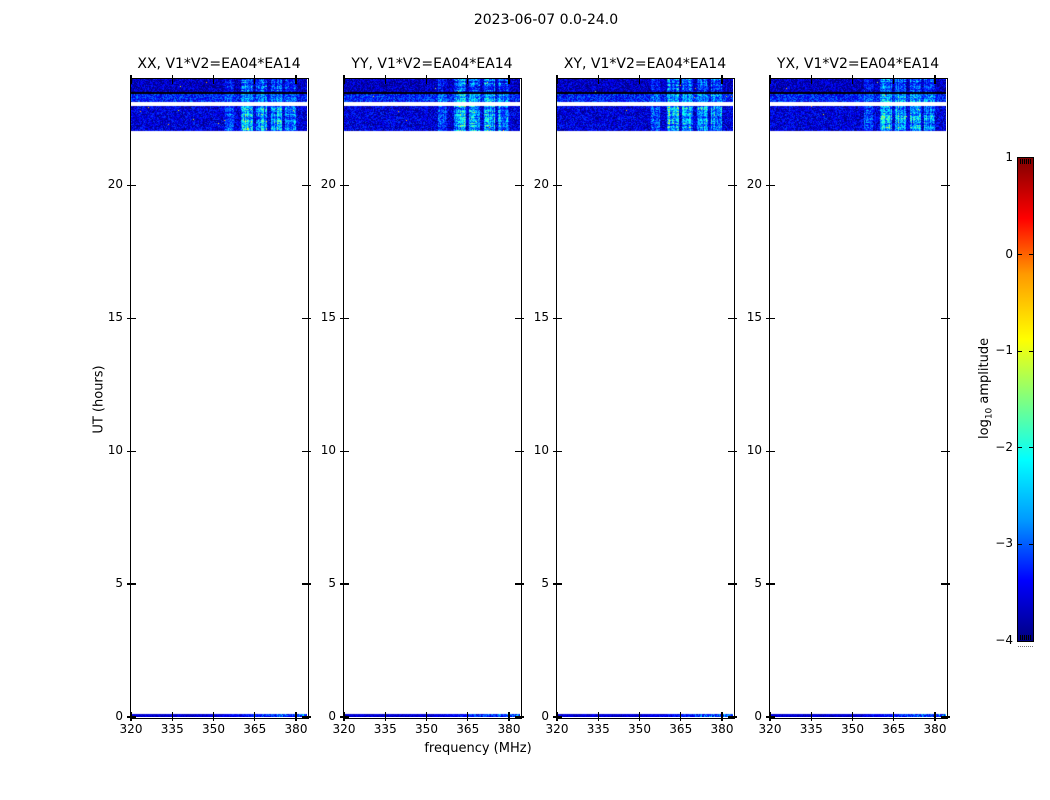 The width and height of the screenshot is (1050, 800). What do you see at coordinates (478, 748) in the screenshot?
I see `x-axis-label: frequency (MHz)` at bounding box center [478, 748].